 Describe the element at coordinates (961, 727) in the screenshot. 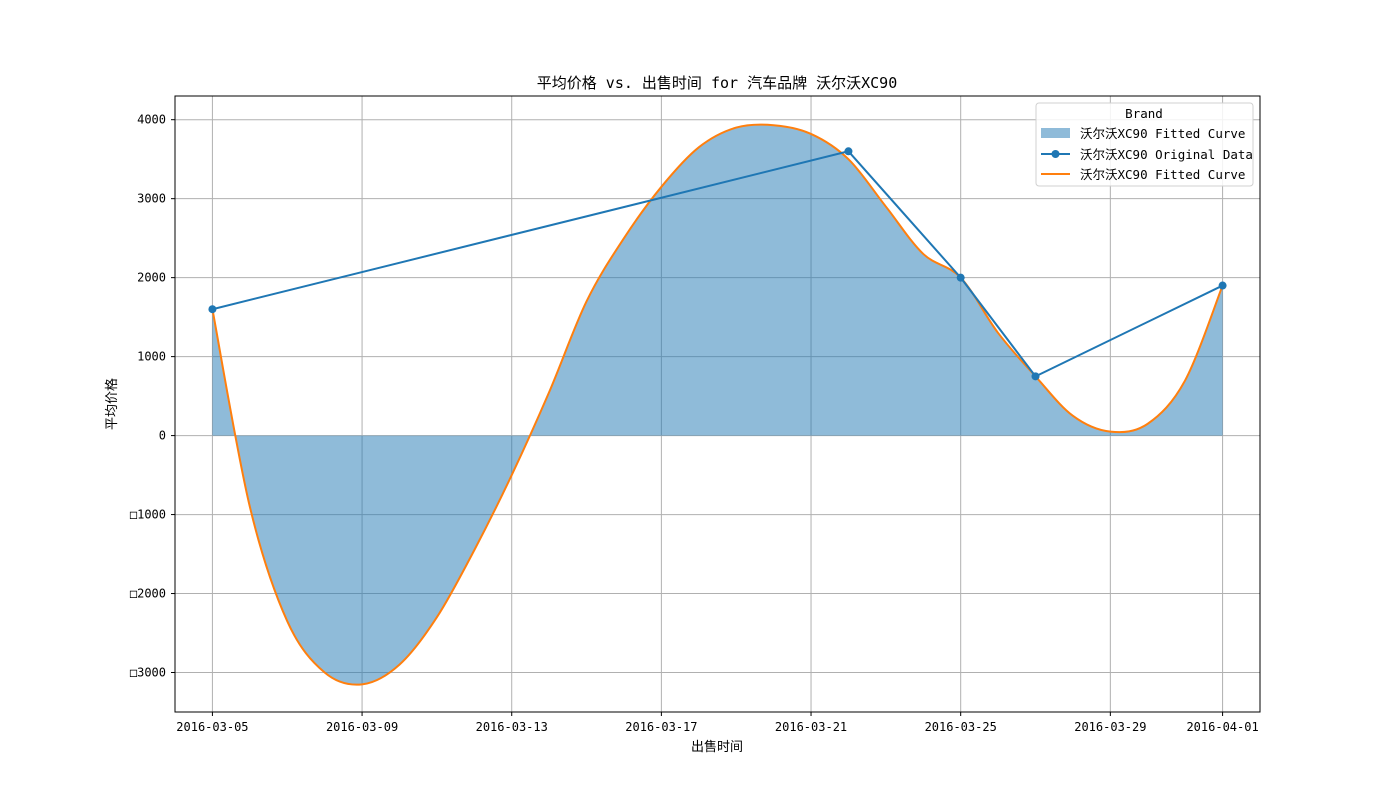

I see `x-tick-label: 2016-03-25` at that location.